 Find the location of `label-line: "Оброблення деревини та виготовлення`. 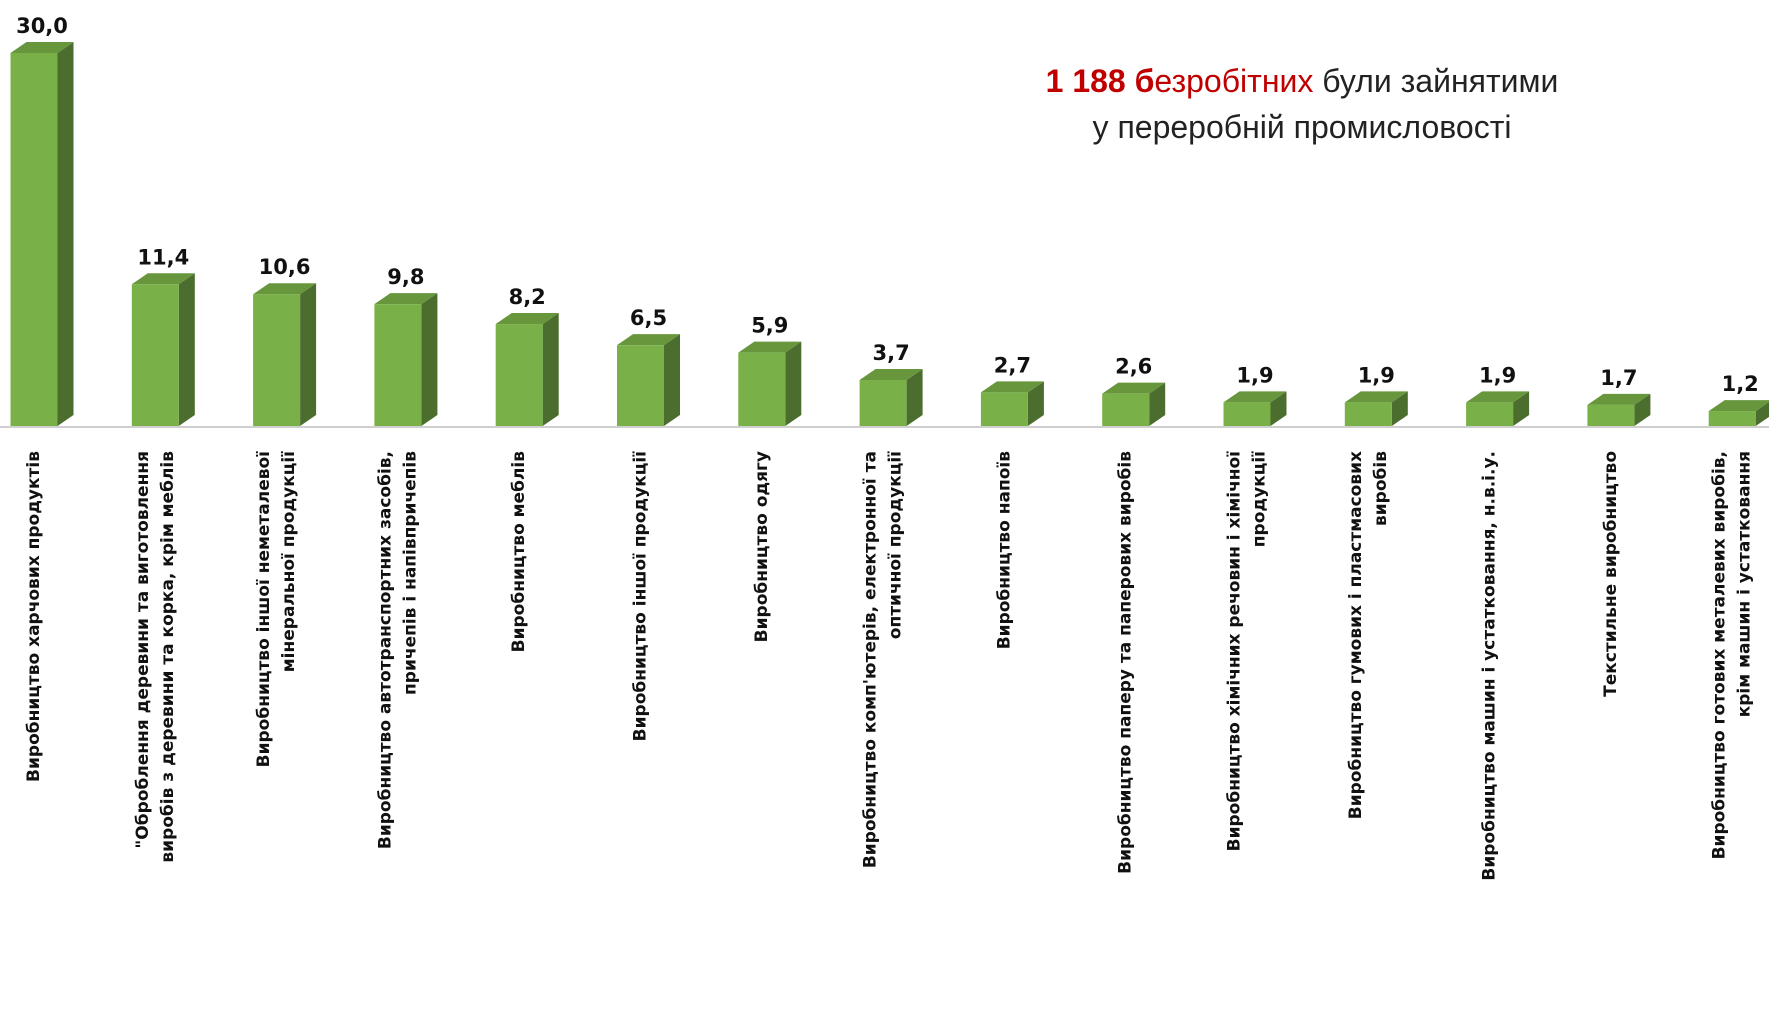

label-line: "Оброблення деревини та виготовлення is located at coordinates (143, 650).